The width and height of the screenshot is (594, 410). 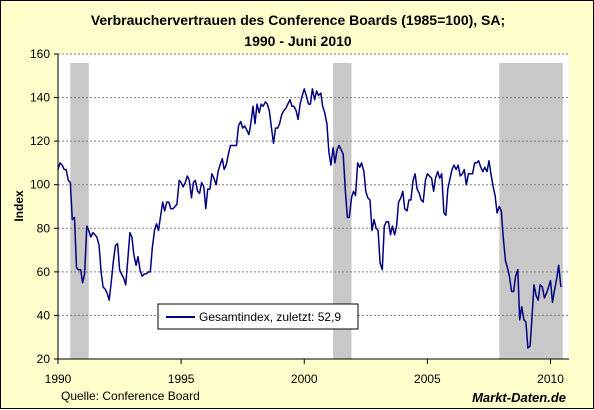 I want to click on x-tick-label: 2005, so click(x=427, y=379).